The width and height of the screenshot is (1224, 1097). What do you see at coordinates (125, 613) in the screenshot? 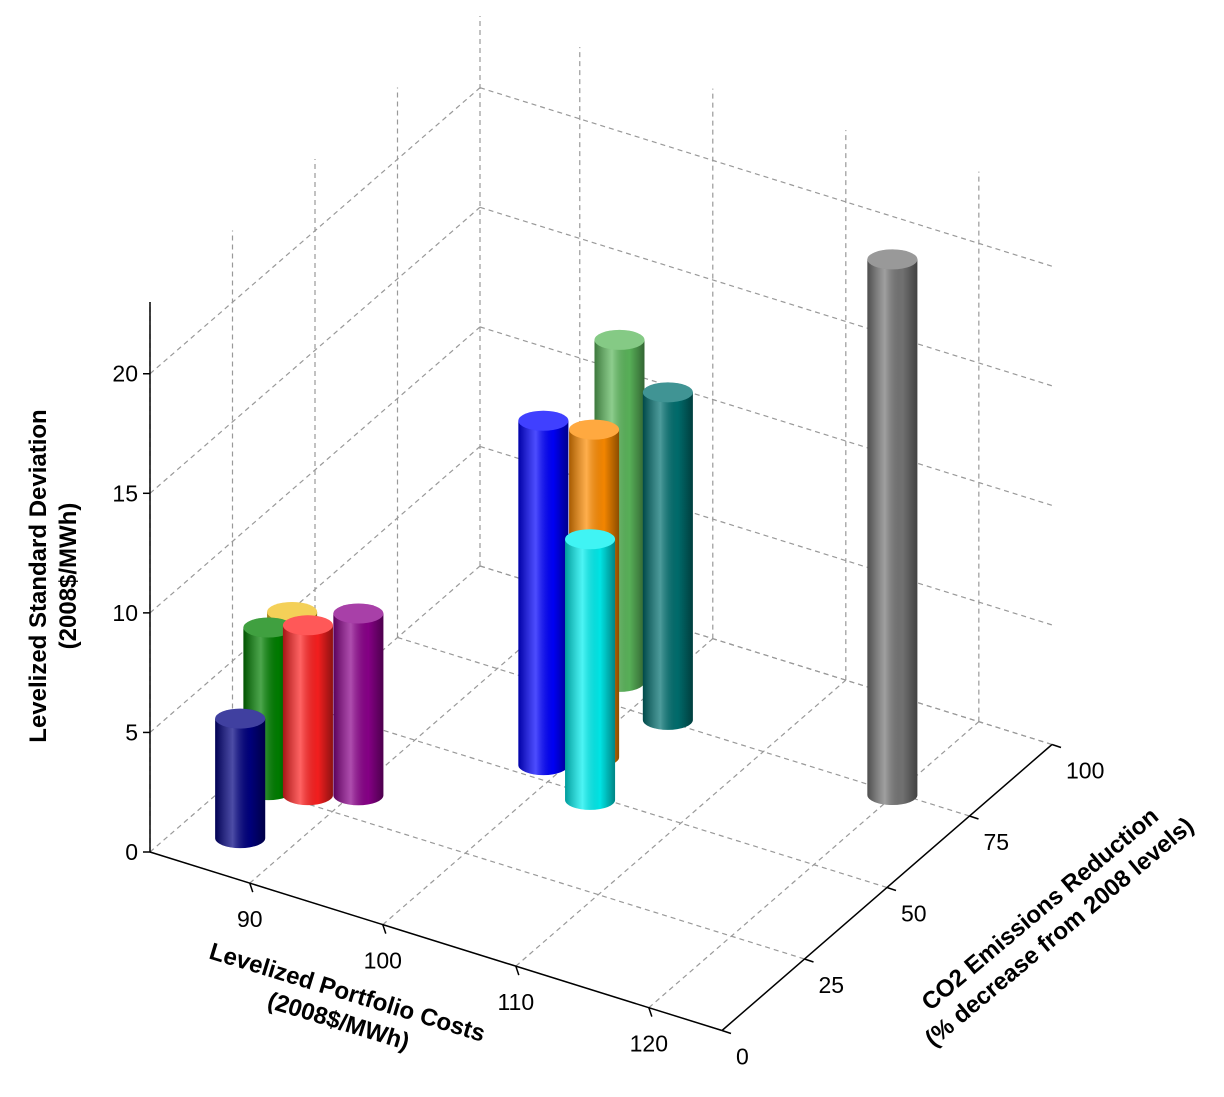
I see `z-tick-label: 10` at bounding box center [125, 613].